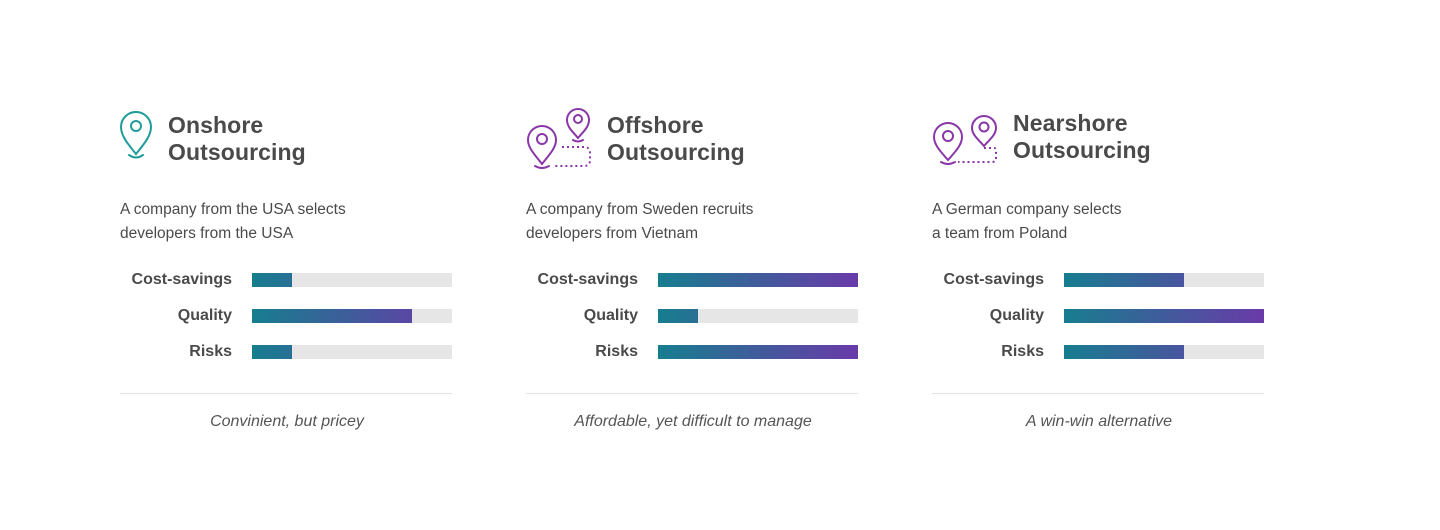  I want to click on description-line-1: A German company selects, so click(1027, 209).